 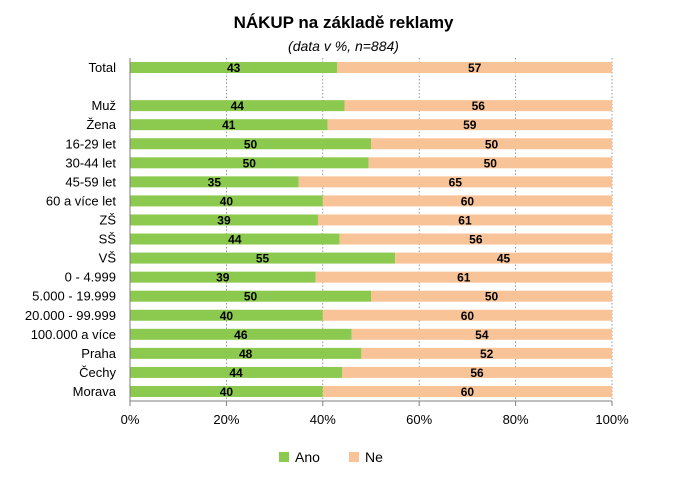 I want to click on data-label: 59, so click(x=470, y=125).